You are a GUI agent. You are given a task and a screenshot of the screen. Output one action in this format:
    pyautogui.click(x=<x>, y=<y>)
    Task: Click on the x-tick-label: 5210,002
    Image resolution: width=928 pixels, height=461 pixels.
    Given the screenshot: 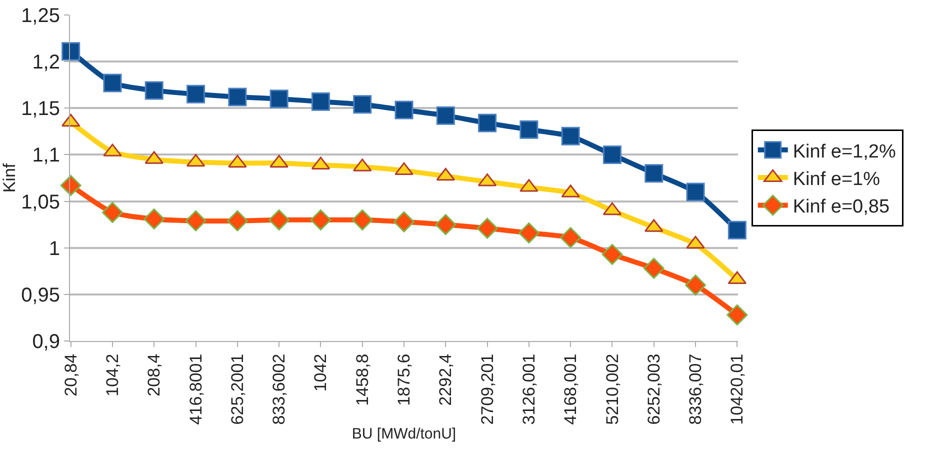 What is the action you would take?
    pyautogui.click(x=612, y=389)
    